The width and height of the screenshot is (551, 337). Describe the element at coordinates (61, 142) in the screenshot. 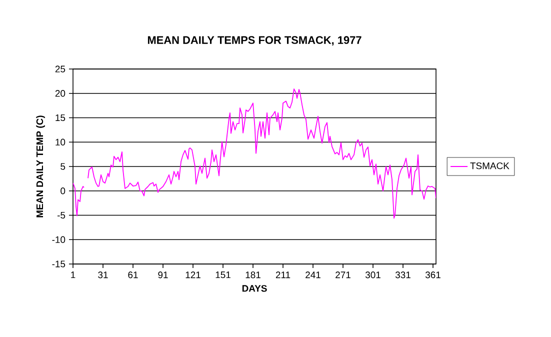

I see `y-tick-label: 10` at that location.